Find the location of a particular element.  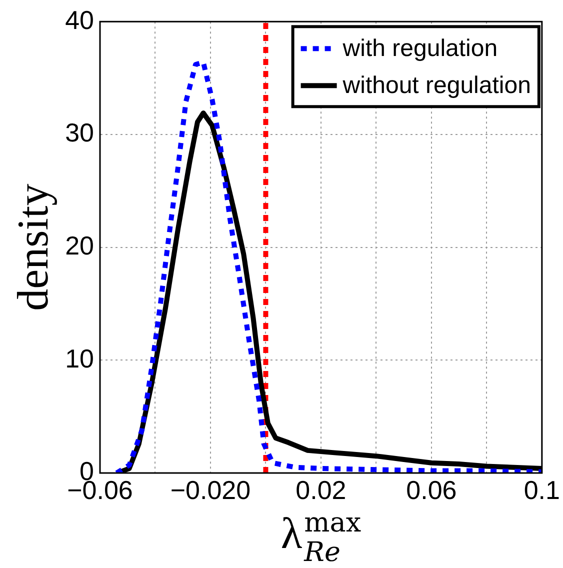

y-axis-title: density is located at coordinates (33, 247).